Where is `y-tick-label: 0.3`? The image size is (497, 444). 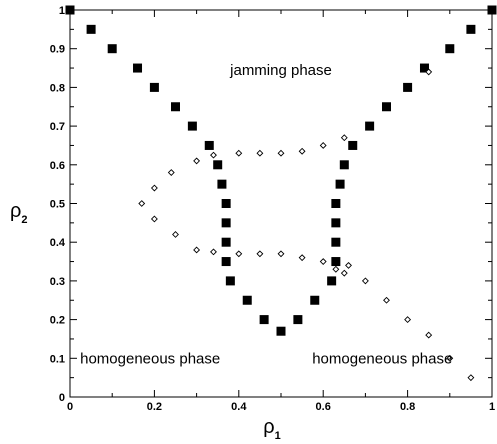 y-tick-label: 0.3 is located at coordinates (57, 282).